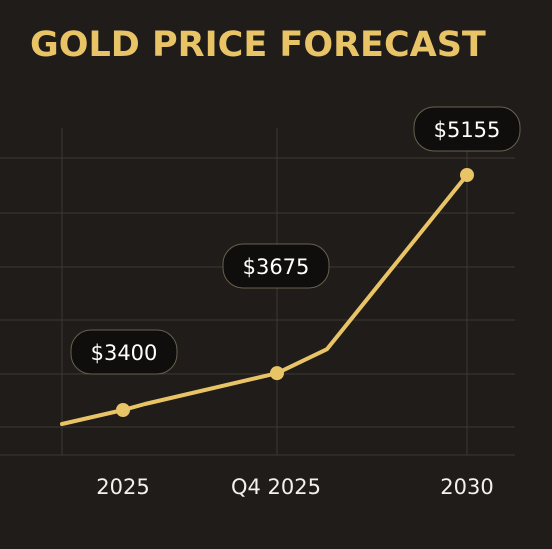 This screenshot has height=549, width=552. What do you see at coordinates (258, 45) in the screenshot?
I see `chart-title: GOLD PRICE FORECAST` at bounding box center [258, 45].